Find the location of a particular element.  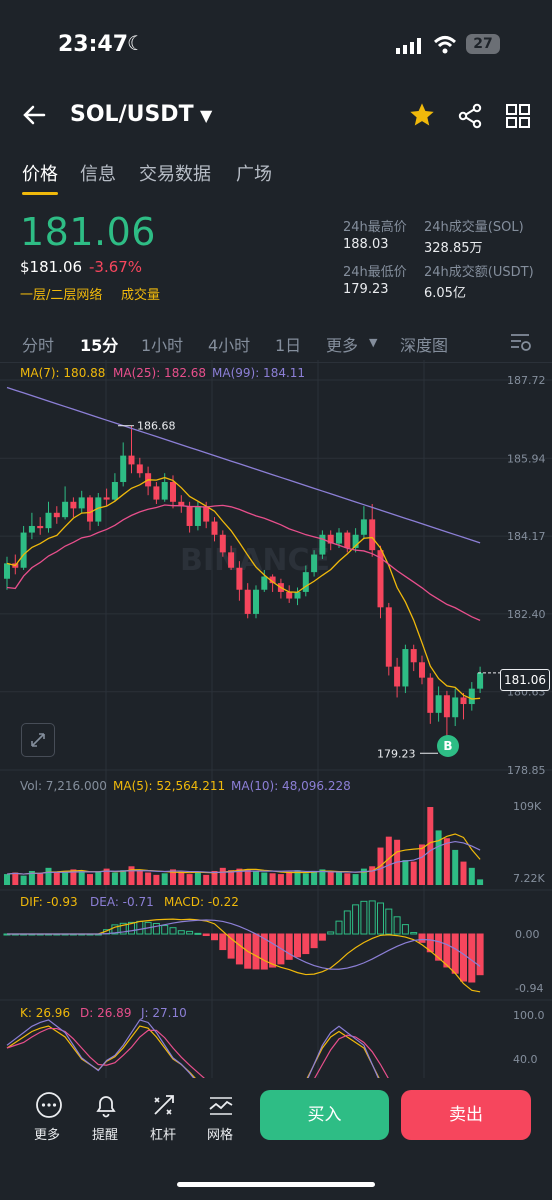

vol-usdt-value: 6.05亿 is located at coordinates (445, 293).